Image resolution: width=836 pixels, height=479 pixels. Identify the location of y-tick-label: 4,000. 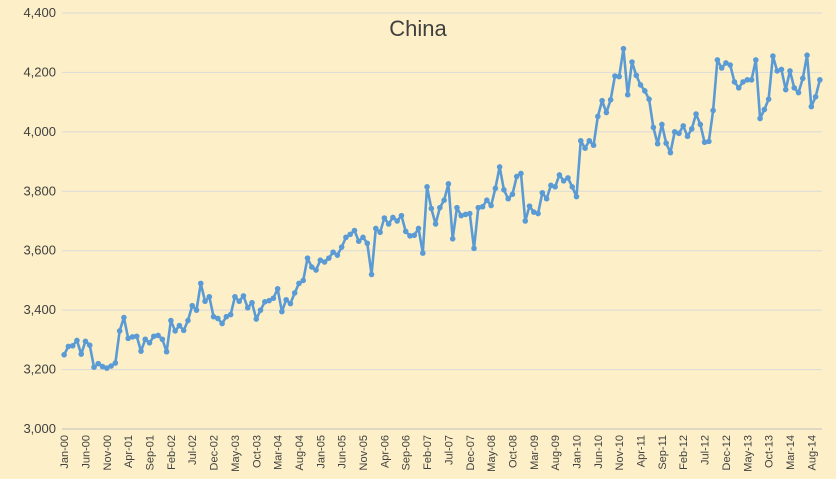
(39, 131).